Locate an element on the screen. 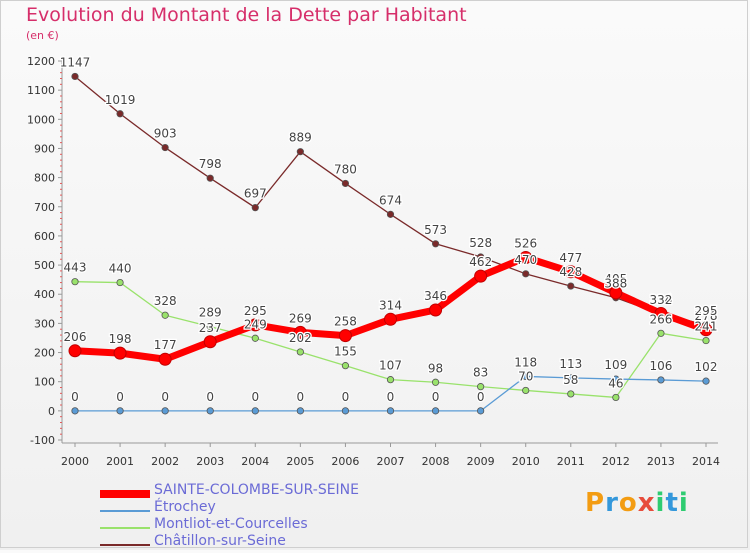 This screenshot has width=750, height=553. brand-letter: r is located at coordinates (612, 503).